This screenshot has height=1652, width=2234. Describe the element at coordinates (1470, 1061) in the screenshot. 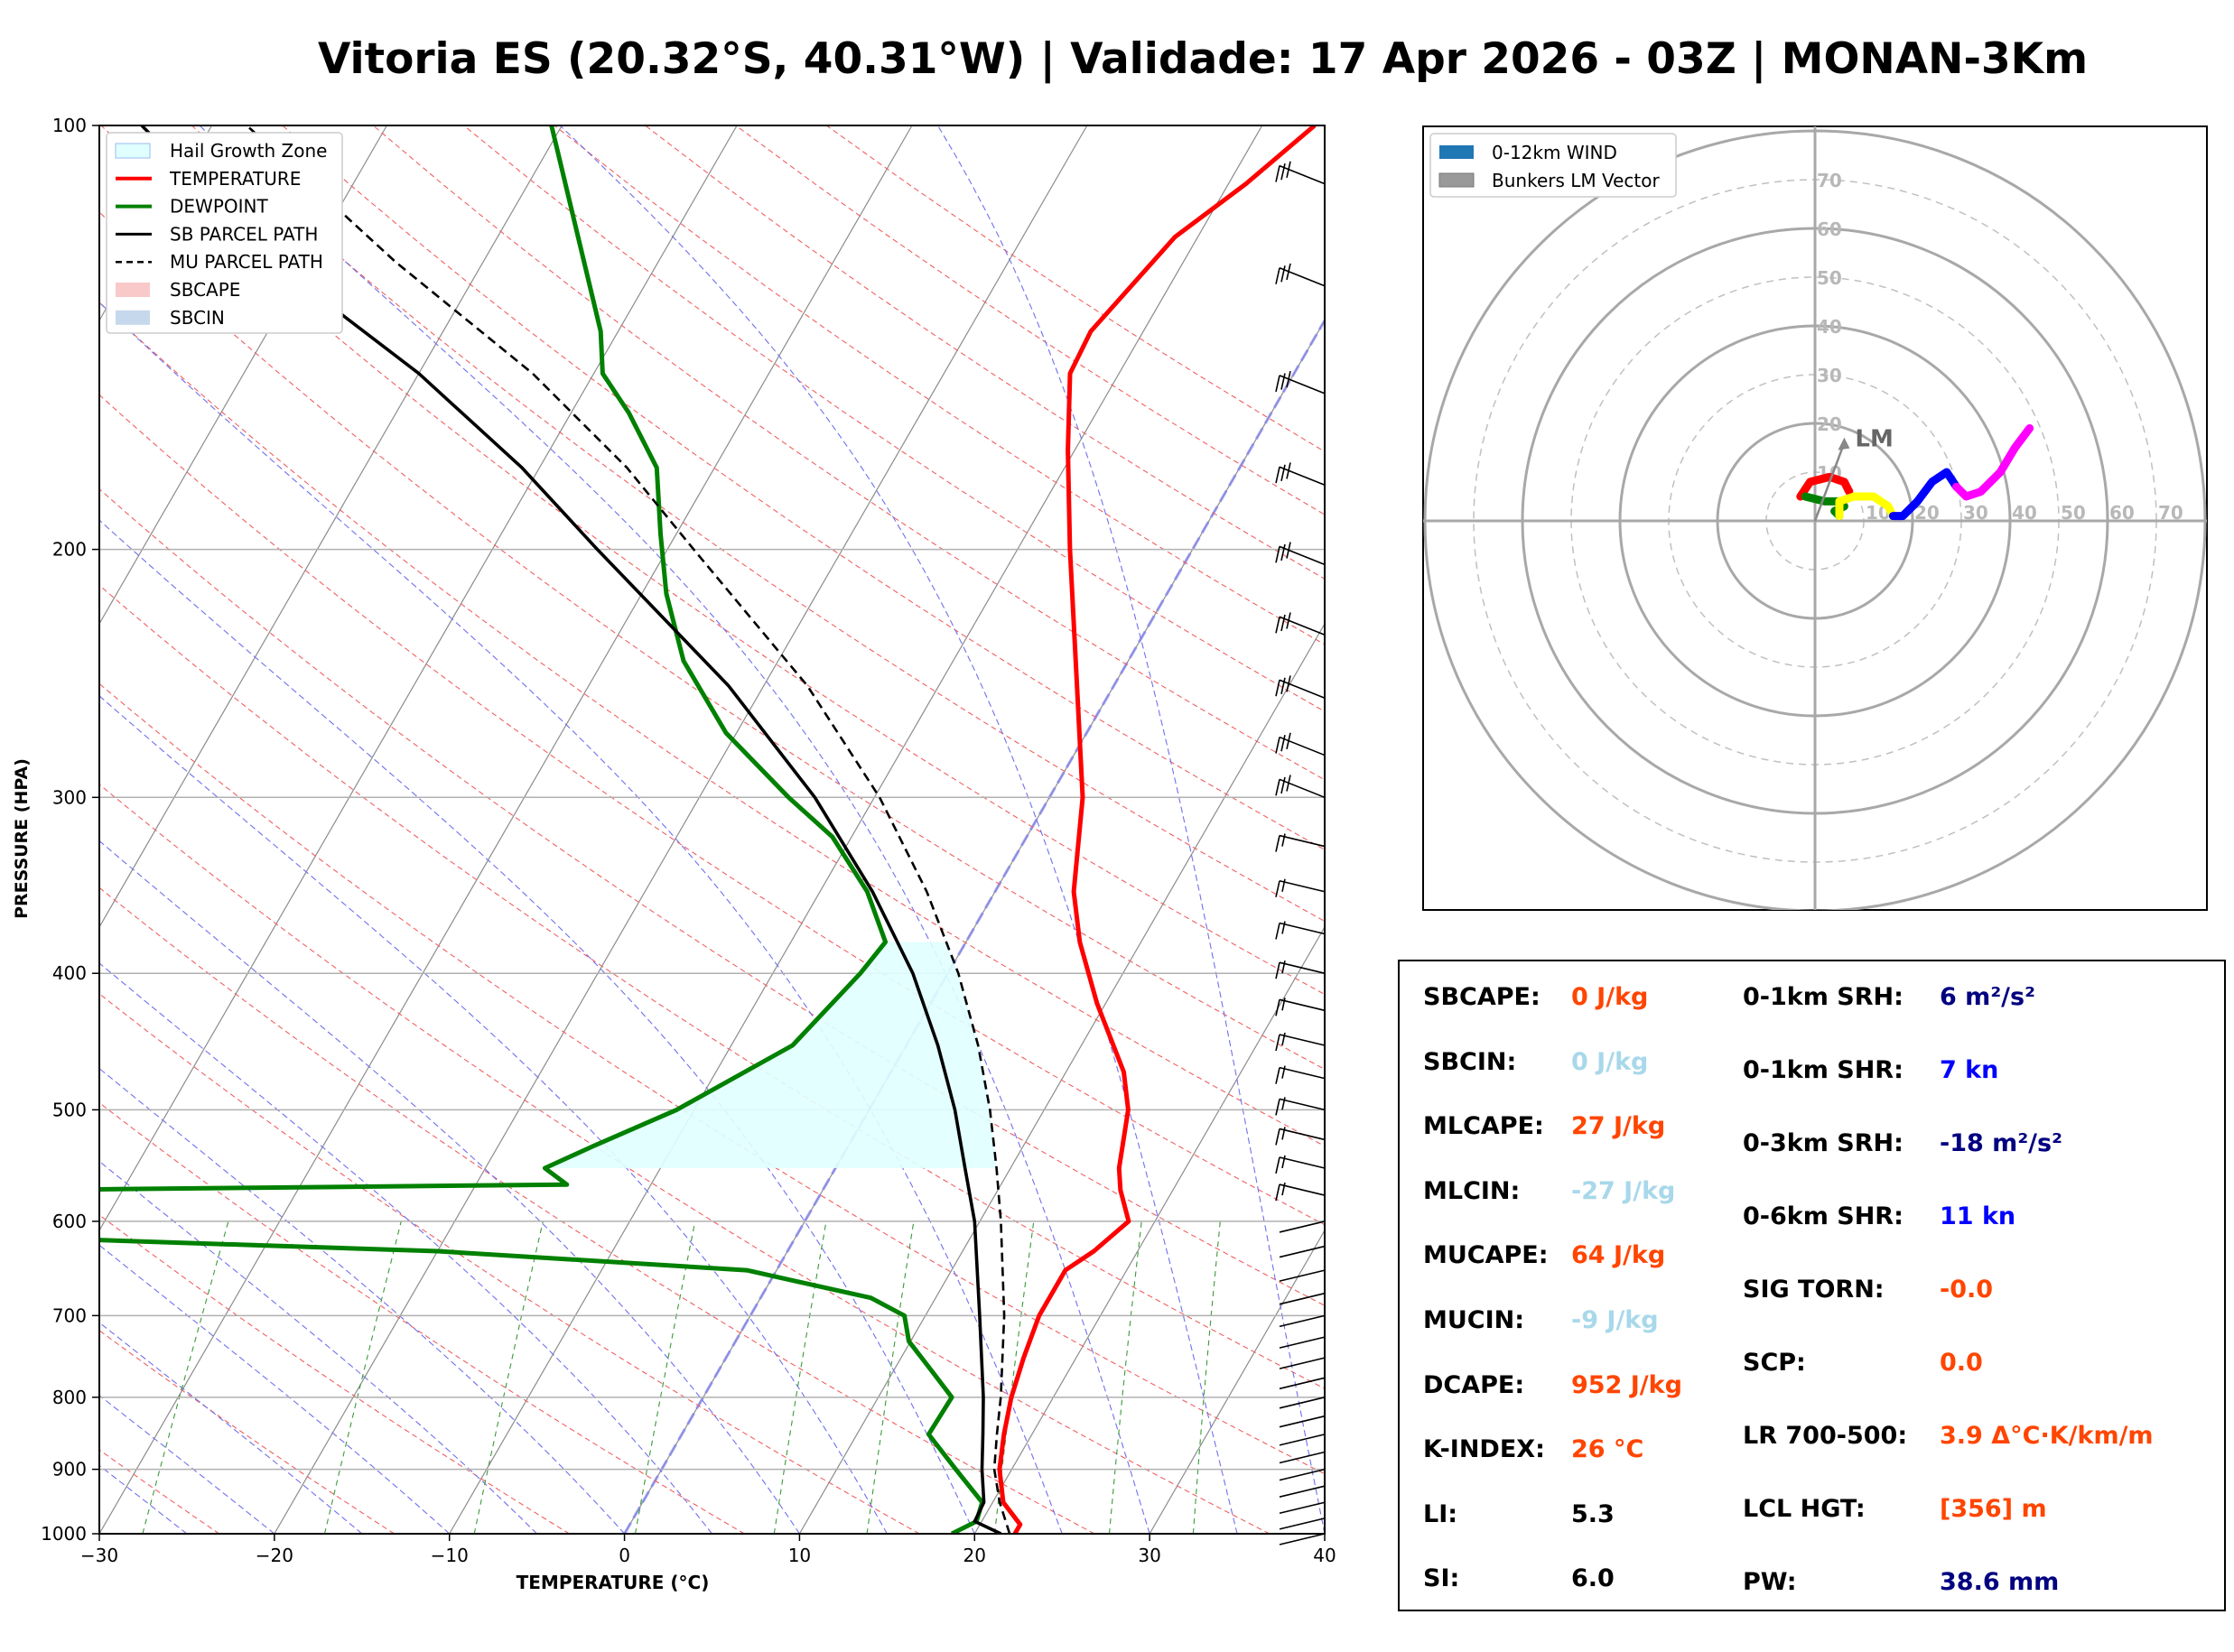

I see `index-label: SBCIN:` at that location.